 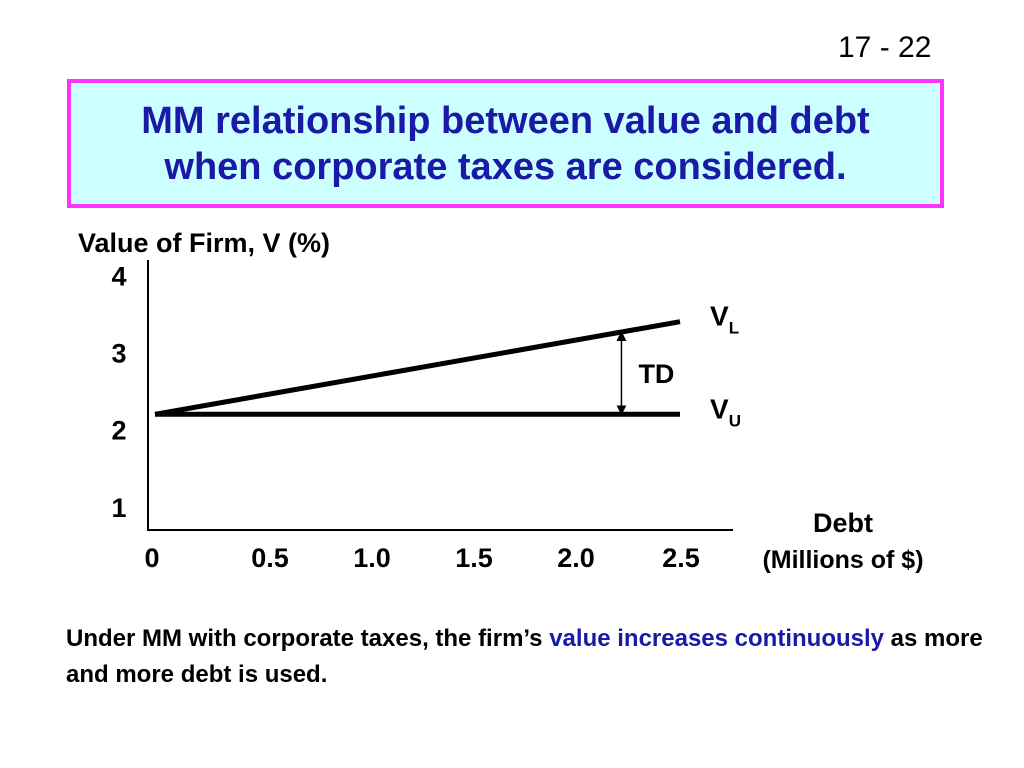 I want to click on y-tick-label: 3, so click(x=118, y=354).